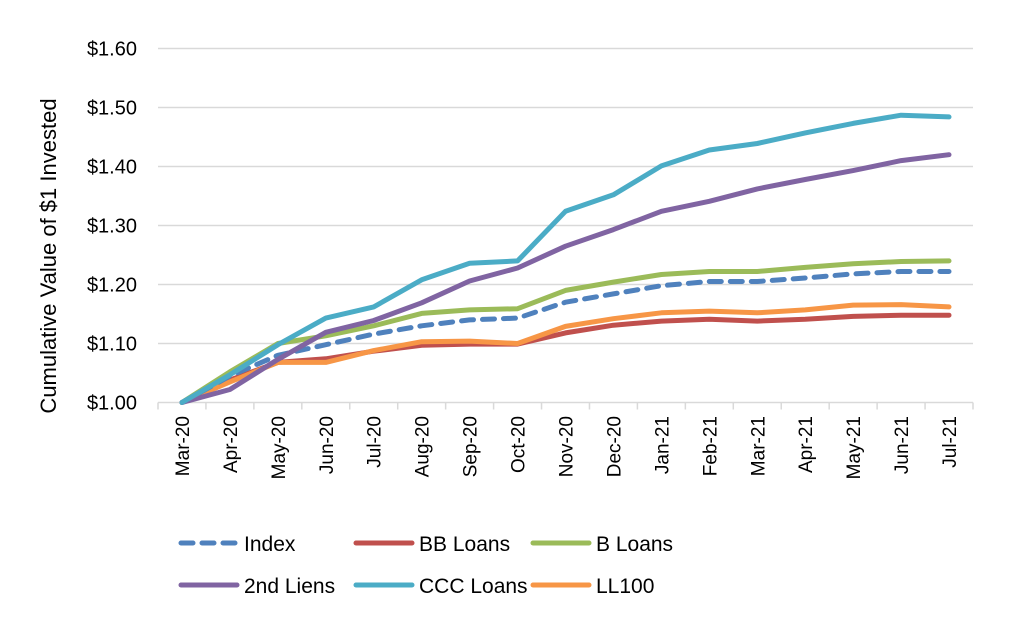 This screenshot has height=633, width=1024. What do you see at coordinates (375, 442) in the screenshot?
I see `x-tick-label: Jul-20` at bounding box center [375, 442].